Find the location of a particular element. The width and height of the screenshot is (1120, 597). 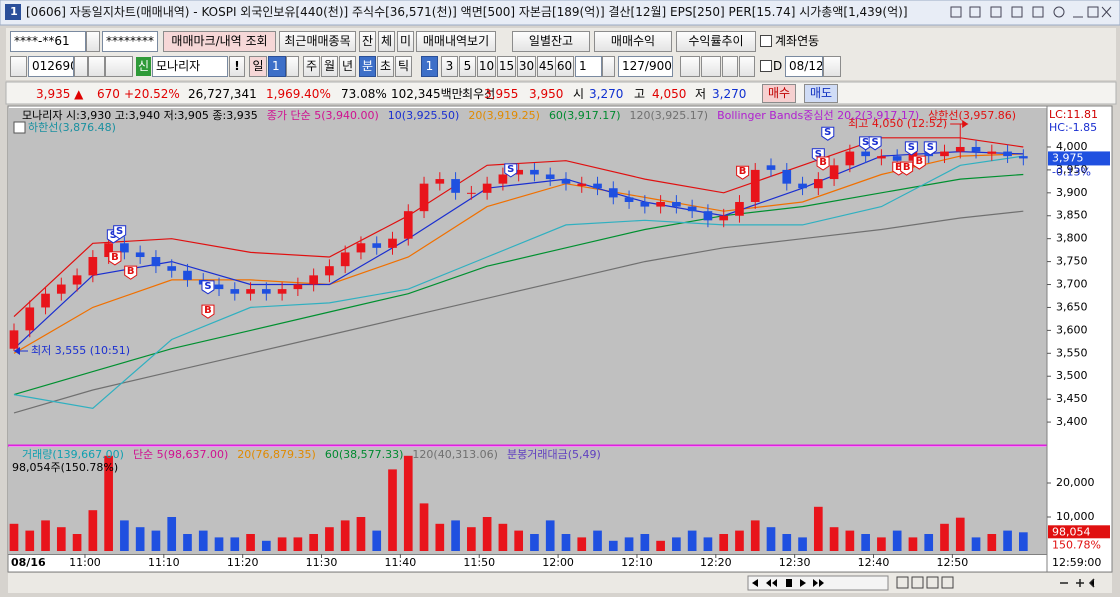

unit-button: 년 is located at coordinates (347, 66).